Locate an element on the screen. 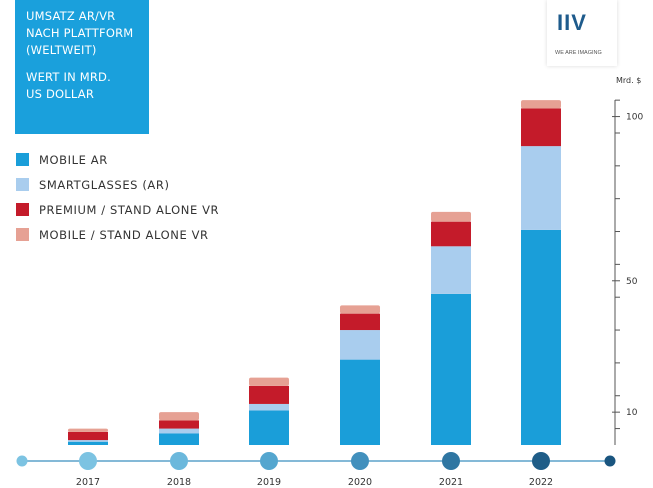  x-tick-label: 2019 is located at coordinates (269, 482).